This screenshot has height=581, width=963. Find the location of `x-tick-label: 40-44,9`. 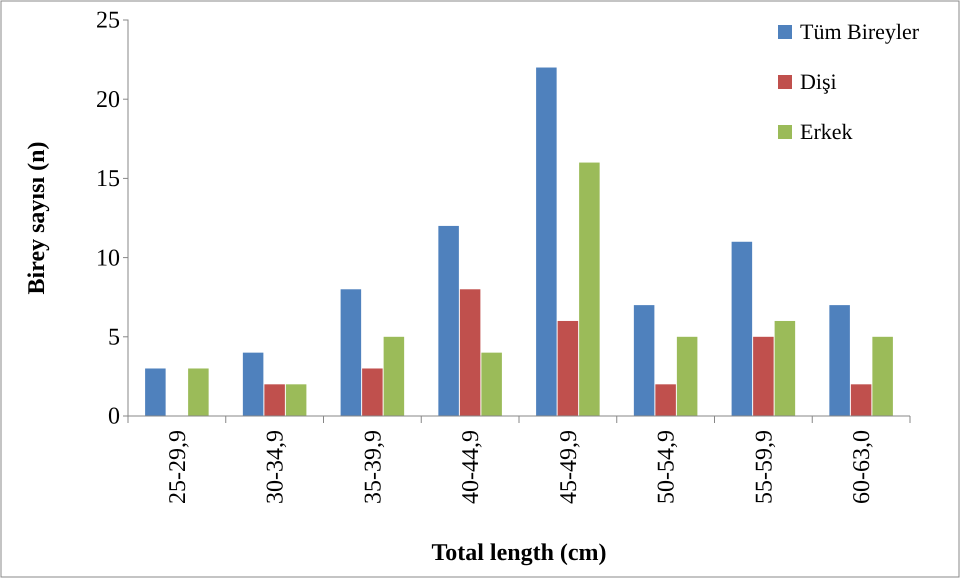

x-tick-label: 40-44,9 is located at coordinates (471, 467).